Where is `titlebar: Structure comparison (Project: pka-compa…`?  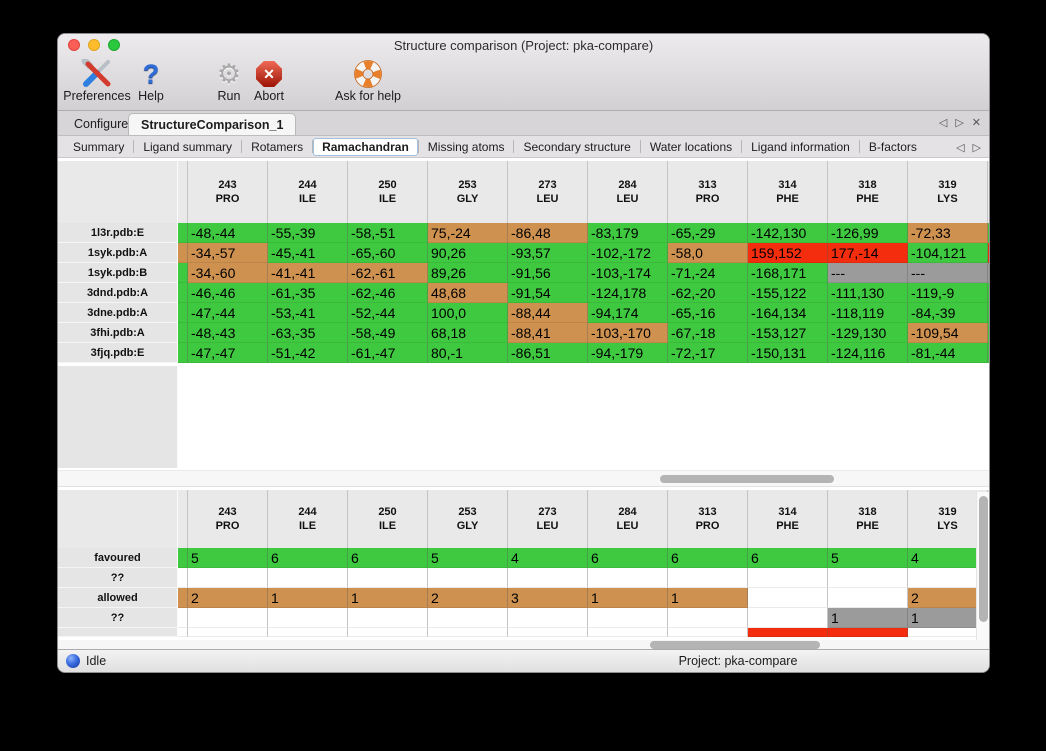
titlebar: Structure comparison (Project: pka-compa… is located at coordinates (523, 45).